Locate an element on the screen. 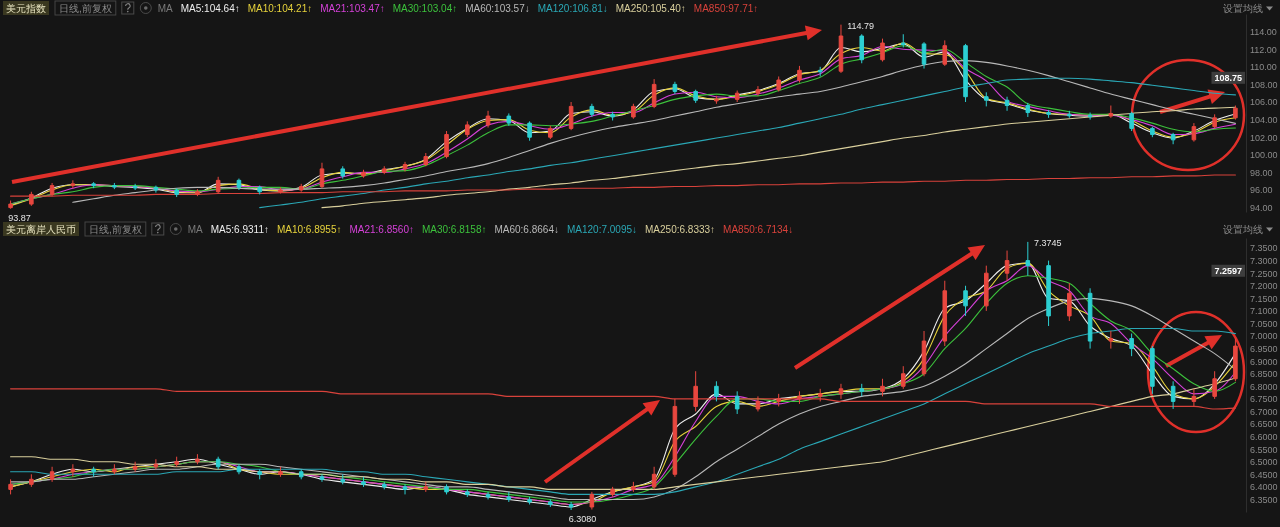  y-tick-label: 6.5500 is located at coordinates (1264, 449).